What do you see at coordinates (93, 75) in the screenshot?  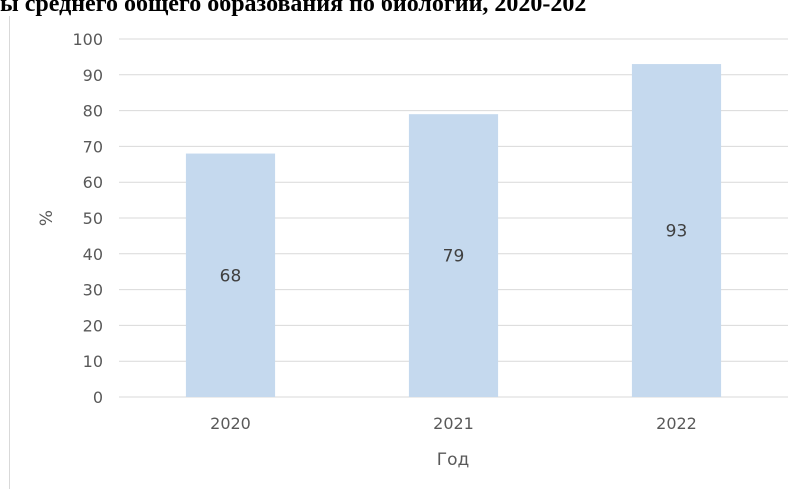 I see `y-tick-label: 90` at bounding box center [93, 75].